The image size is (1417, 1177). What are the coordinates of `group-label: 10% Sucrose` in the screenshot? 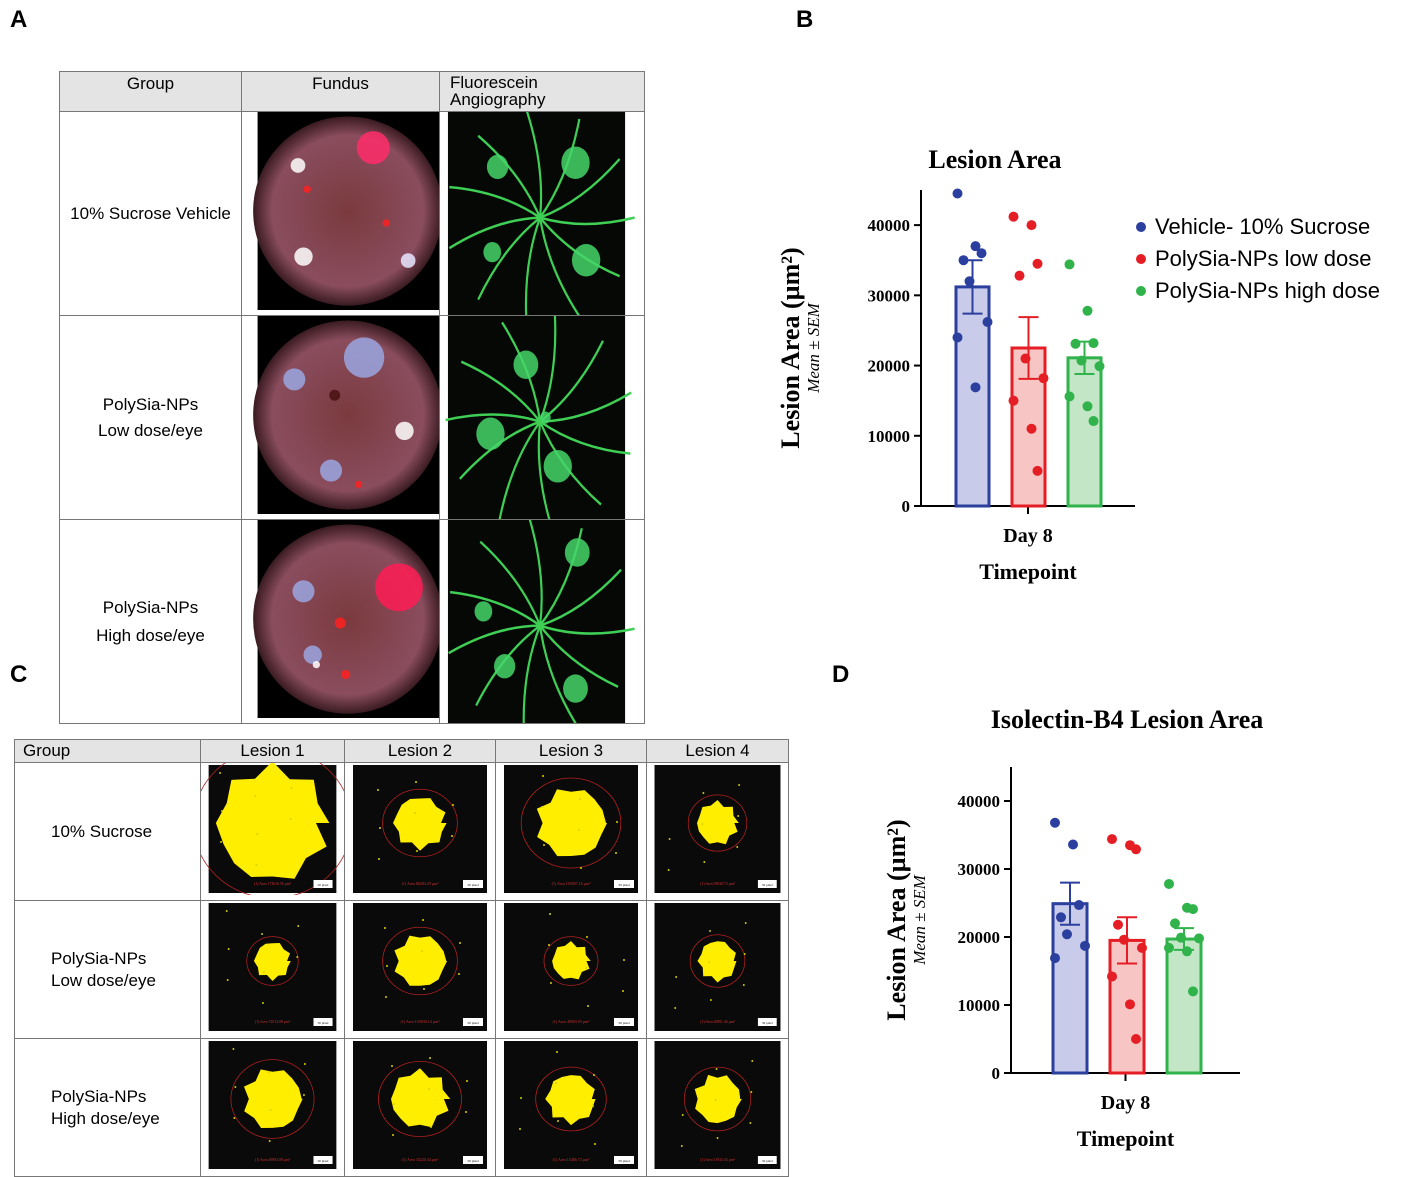 It's located at (107, 831).